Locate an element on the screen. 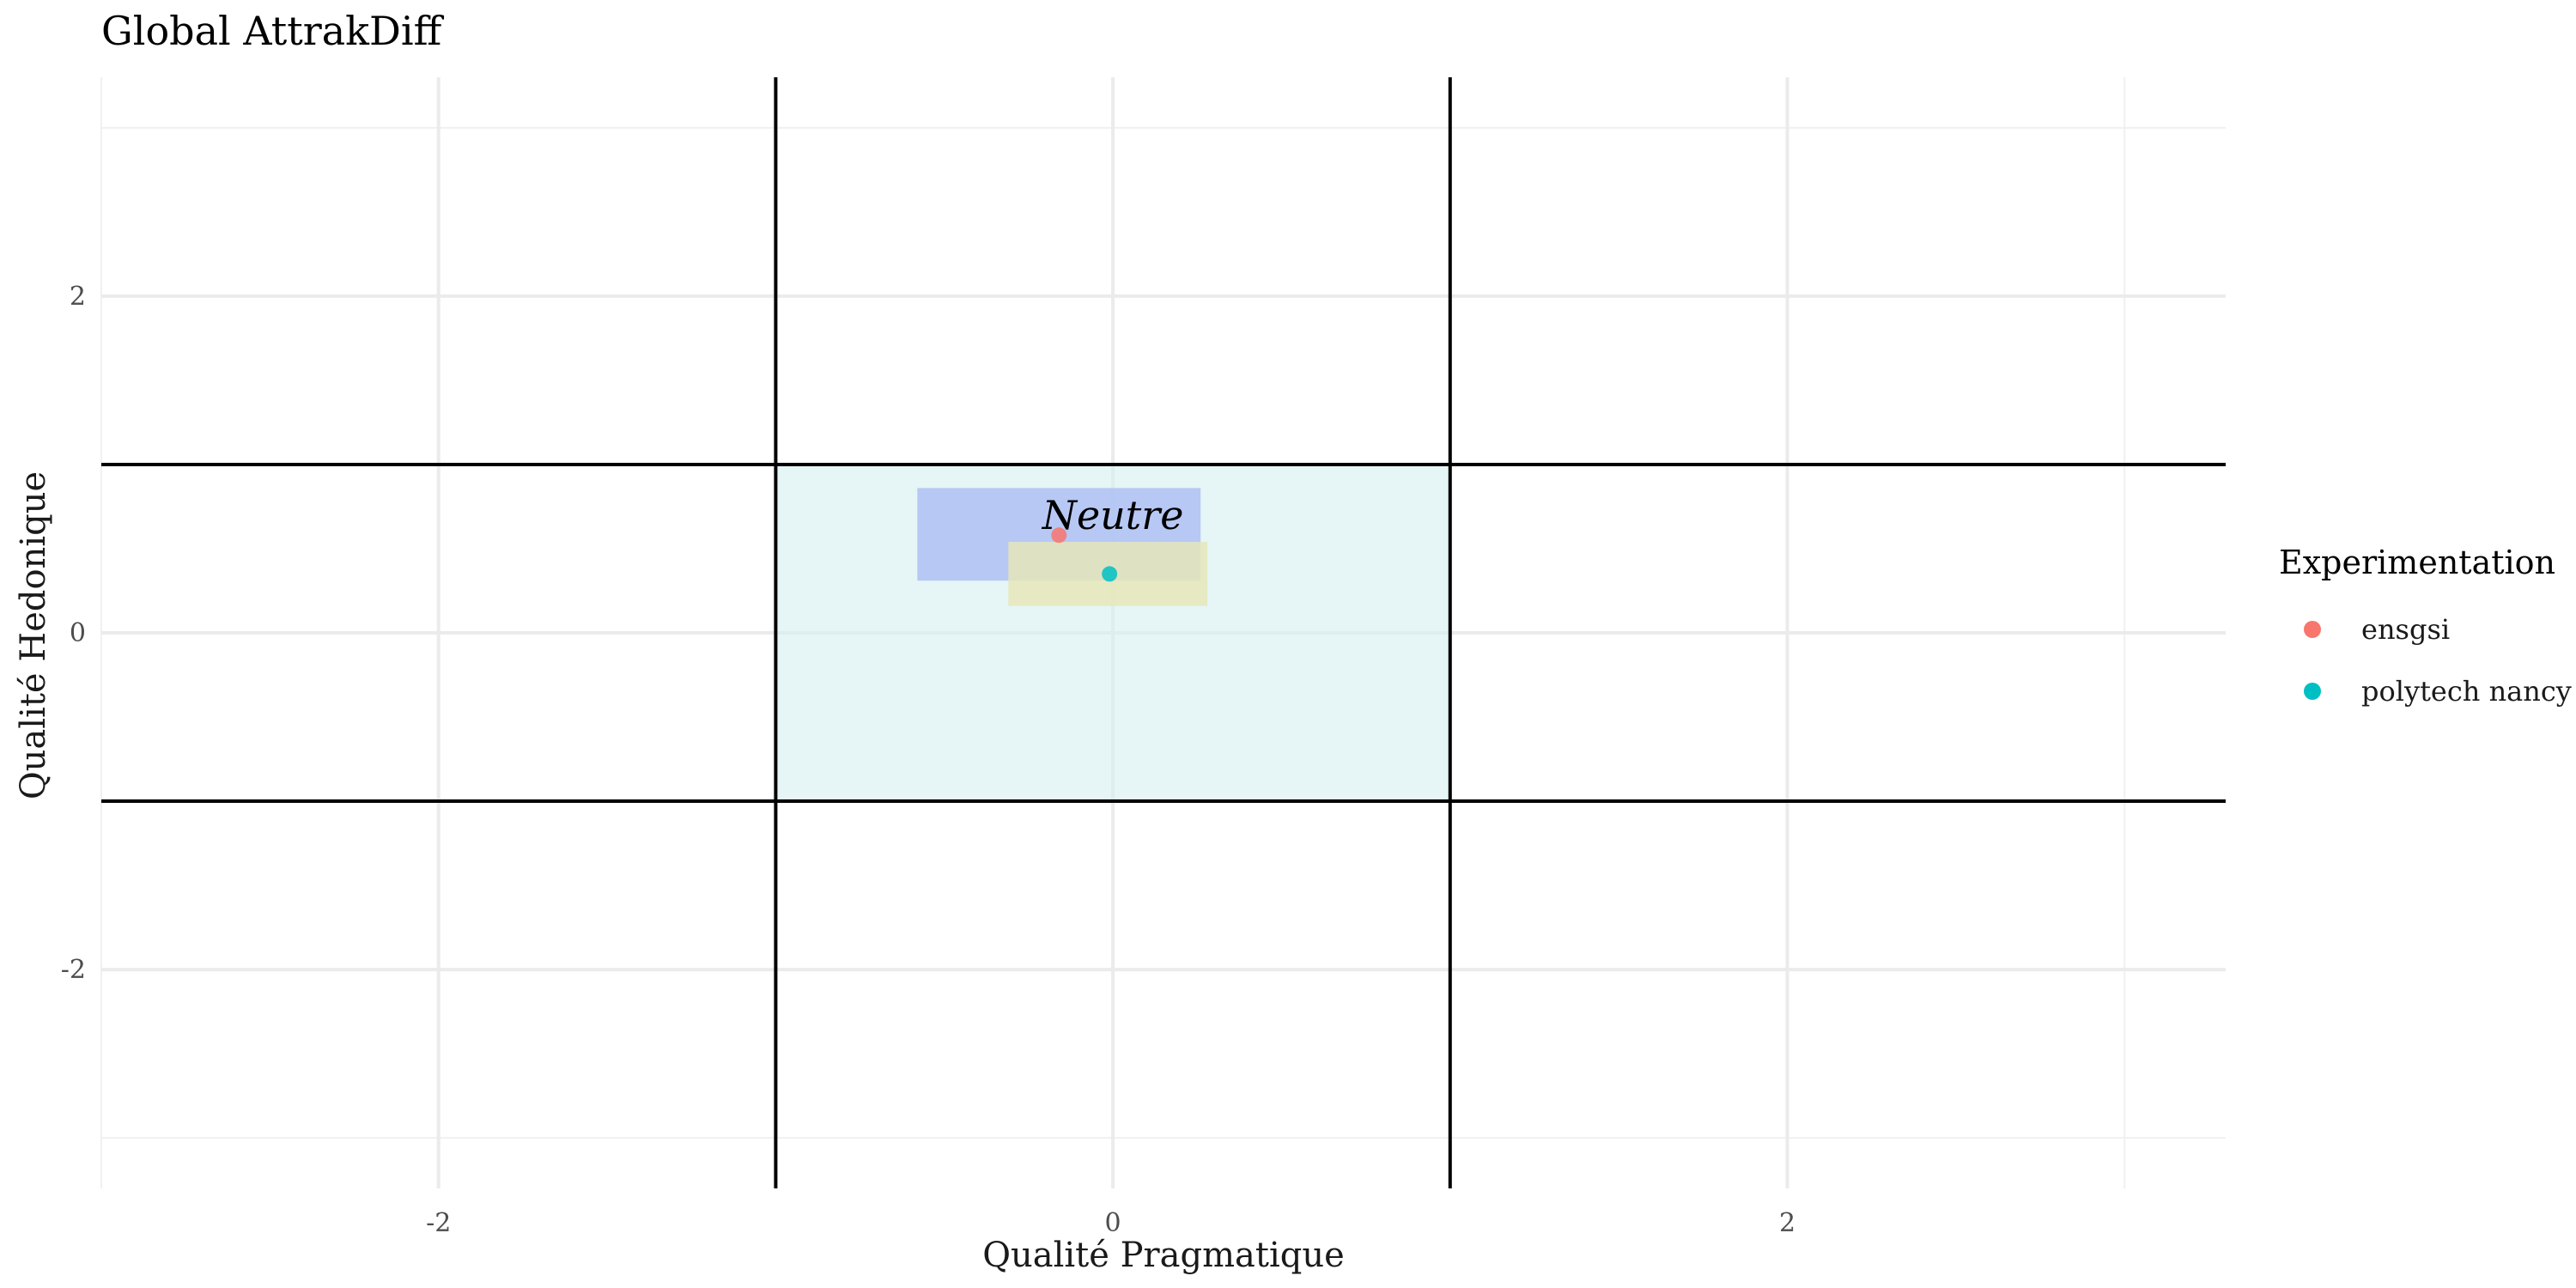 The height and width of the screenshot is (1288, 2576). legend-items: ensgsi polytech nancy is located at coordinates (2438, 660).